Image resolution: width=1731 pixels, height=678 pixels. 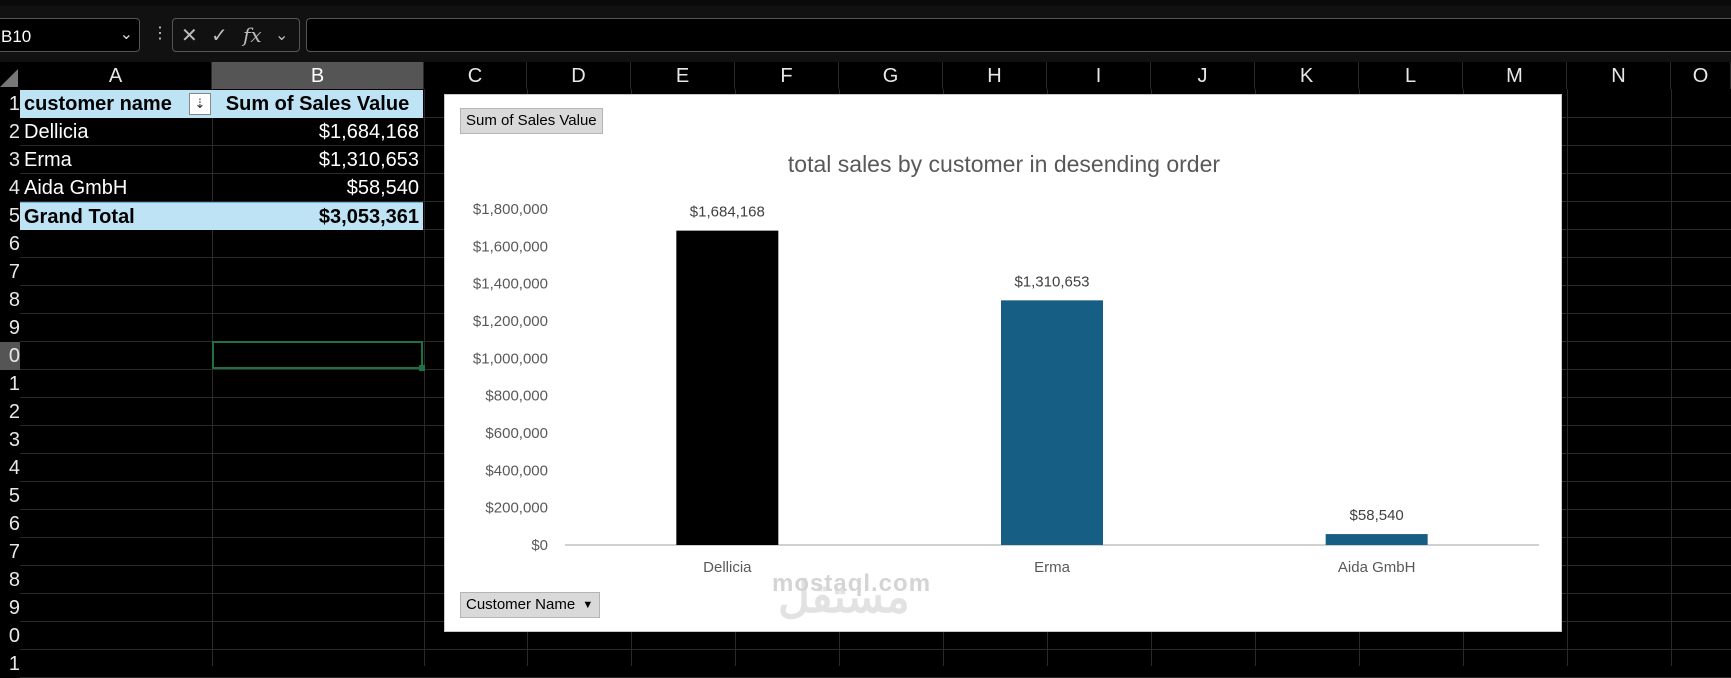 What do you see at coordinates (1701, 75) in the screenshot?
I see `column-header: O` at bounding box center [1701, 75].